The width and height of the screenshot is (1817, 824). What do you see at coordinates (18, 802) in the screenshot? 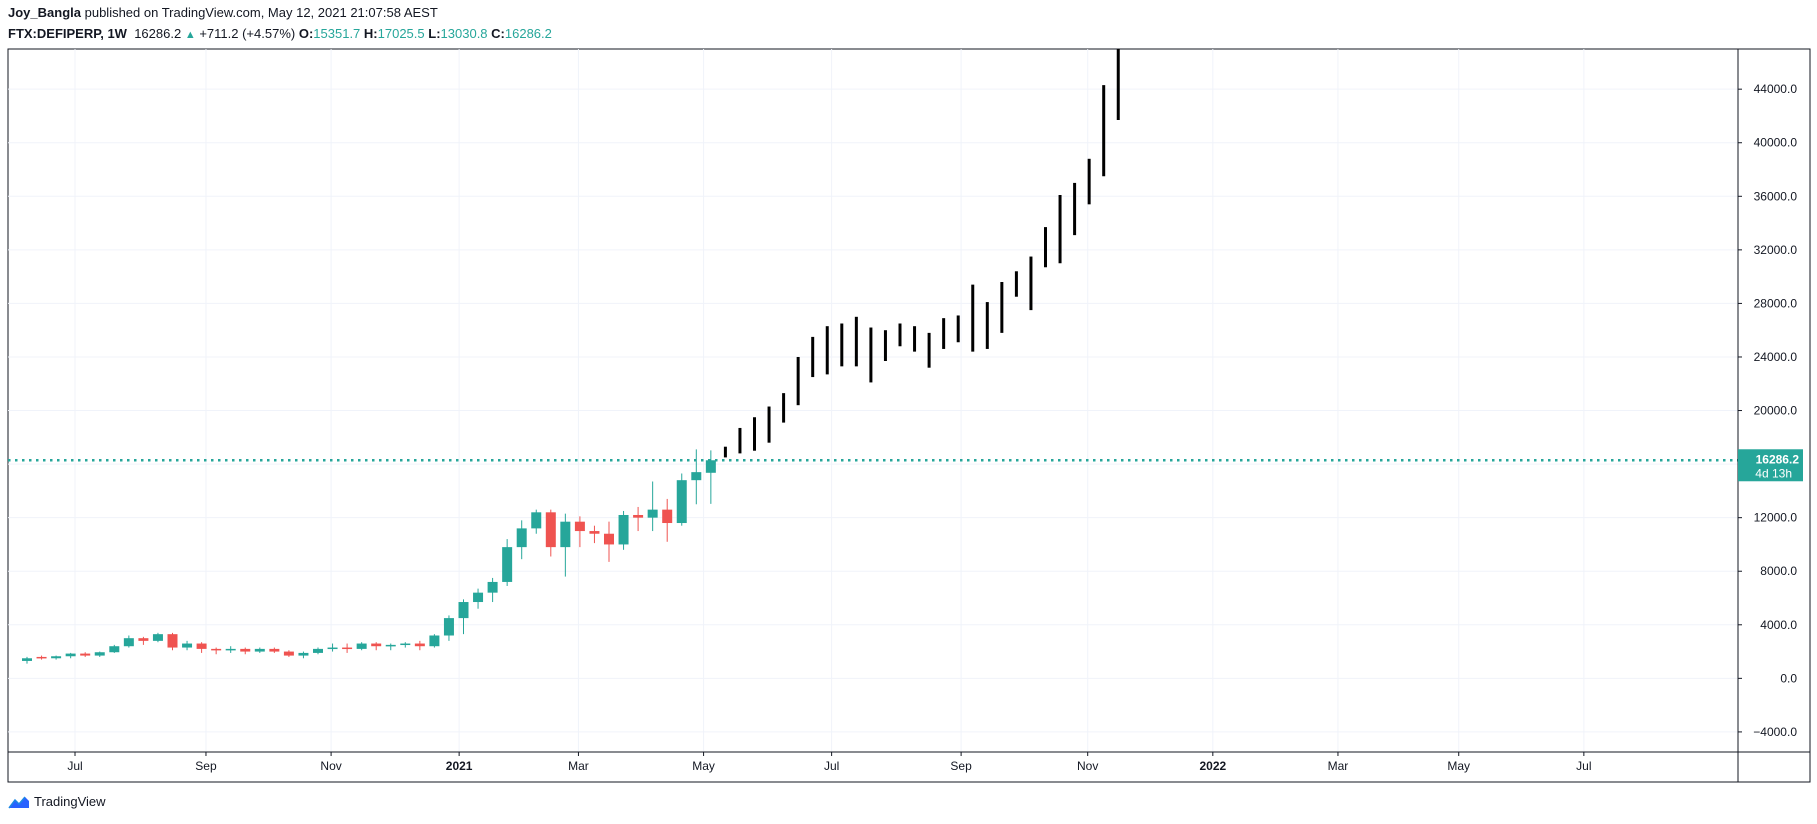
I see `tradingview-logo-icon` at bounding box center [18, 802].